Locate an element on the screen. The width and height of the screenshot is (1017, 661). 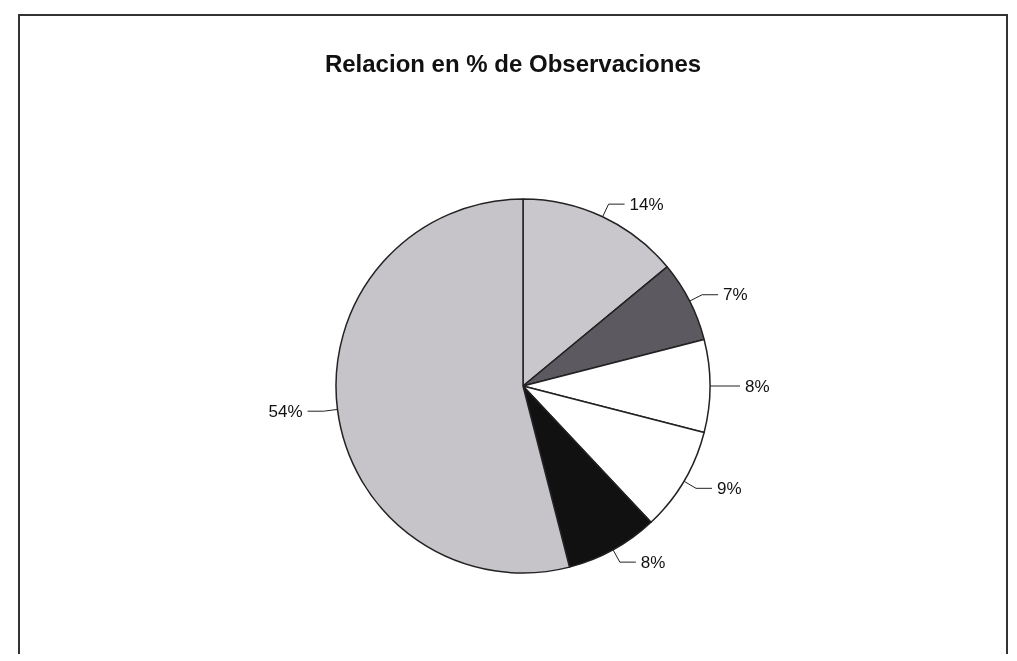
data-label: 9% is located at coordinates (729, 488).